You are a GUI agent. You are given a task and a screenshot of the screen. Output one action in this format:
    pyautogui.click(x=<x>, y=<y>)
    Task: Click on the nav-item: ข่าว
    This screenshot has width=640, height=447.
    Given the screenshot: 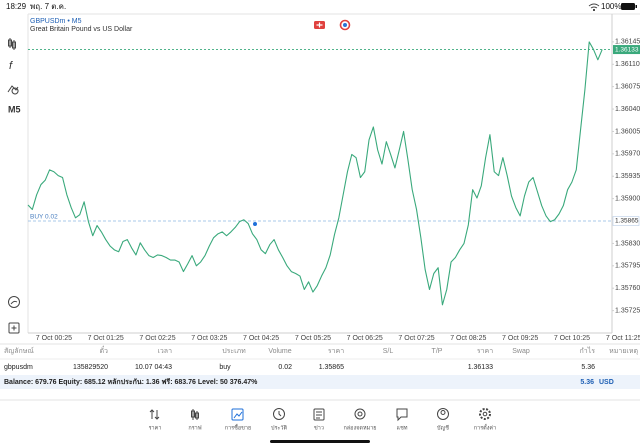 What is the action you would take?
    pyautogui.click(x=319, y=428)
    